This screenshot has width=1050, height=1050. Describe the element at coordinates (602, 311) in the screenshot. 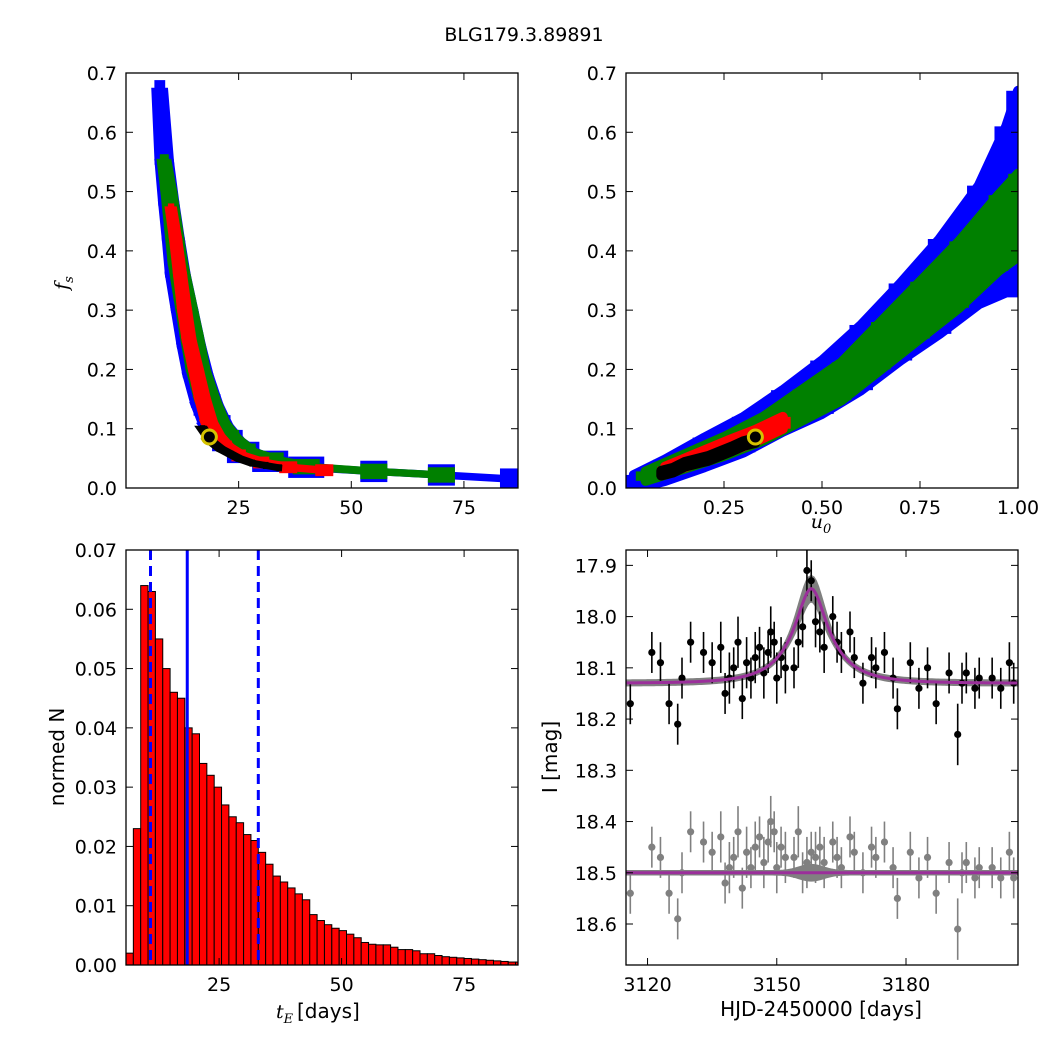

I see `y-tick-label: 0.3` at that location.